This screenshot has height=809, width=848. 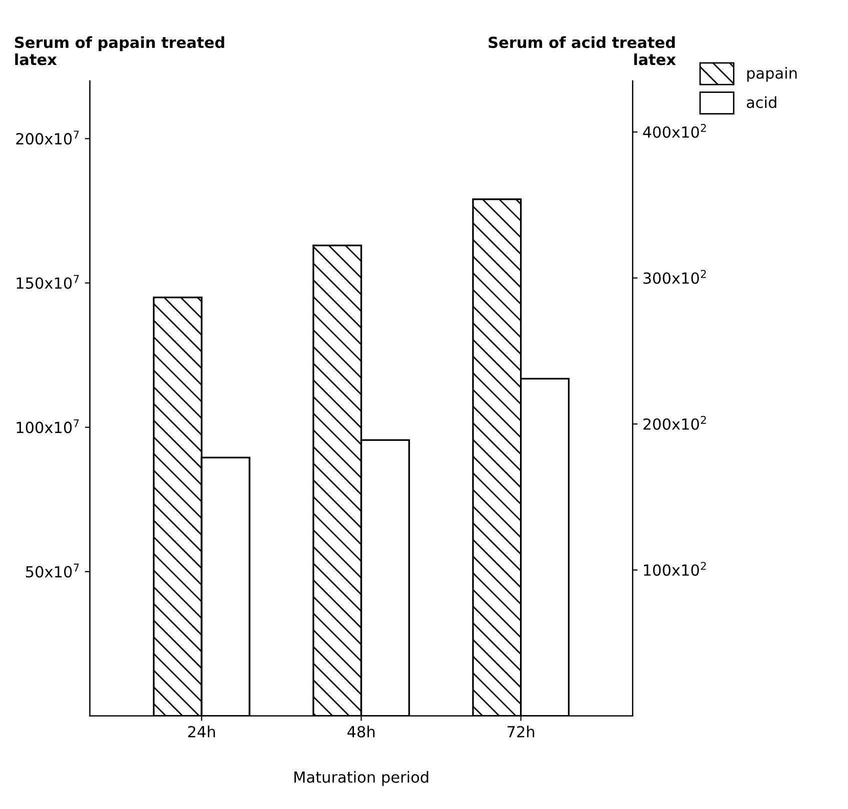 What do you see at coordinates (361, 732) in the screenshot?
I see `x-tick-label: 48h` at bounding box center [361, 732].